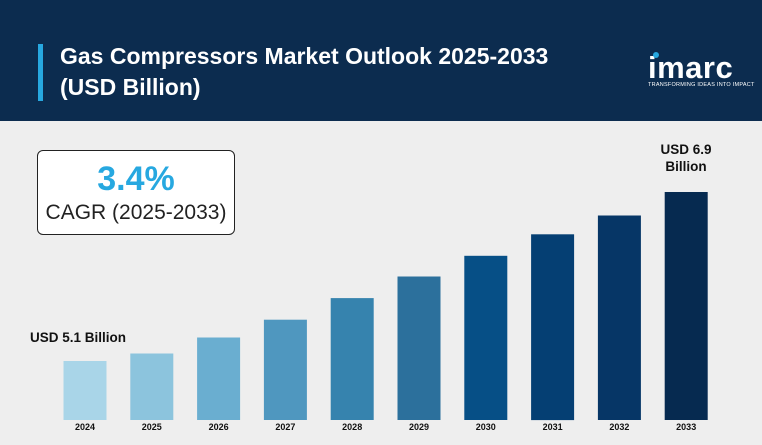 The height and width of the screenshot is (445, 762). I want to click on bar-2029, so click(419, 348).